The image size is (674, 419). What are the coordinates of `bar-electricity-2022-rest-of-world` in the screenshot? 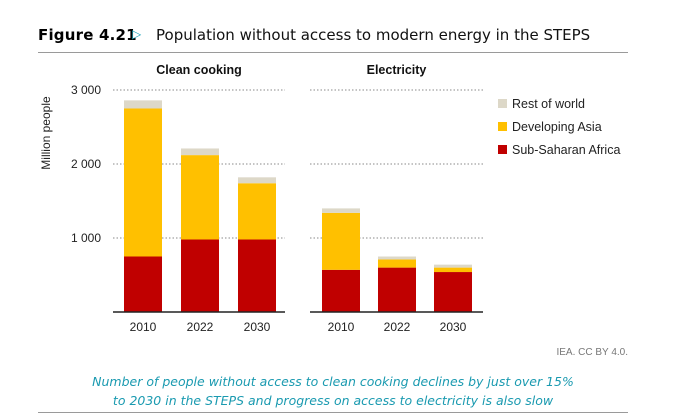 It's located at (397, 258).